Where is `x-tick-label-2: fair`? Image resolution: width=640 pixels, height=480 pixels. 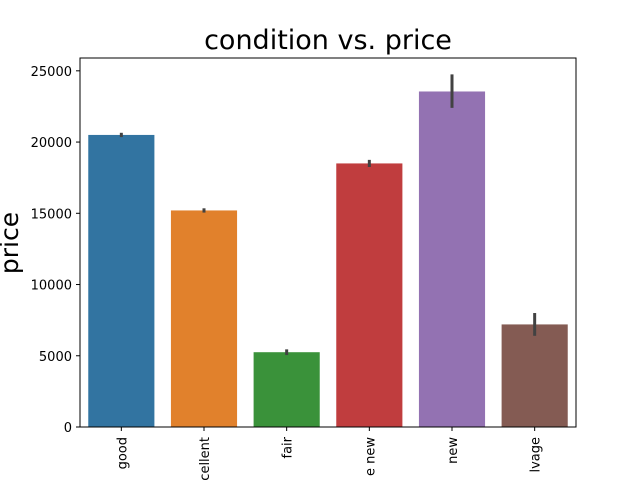 x-tick-label-2: fair is located at coordinates (288, 447).